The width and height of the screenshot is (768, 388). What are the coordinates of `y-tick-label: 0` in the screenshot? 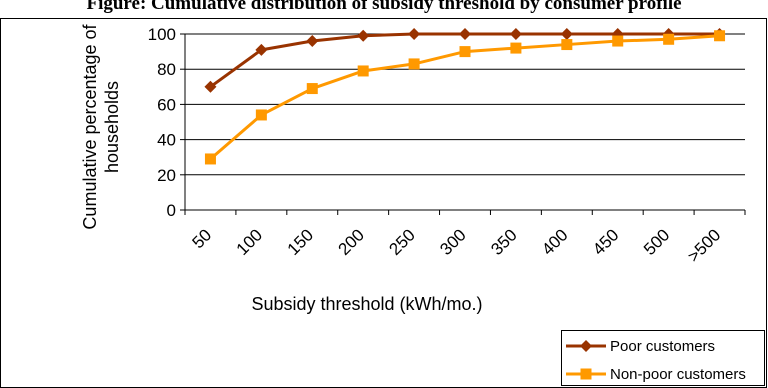 It's located at (171, 210).